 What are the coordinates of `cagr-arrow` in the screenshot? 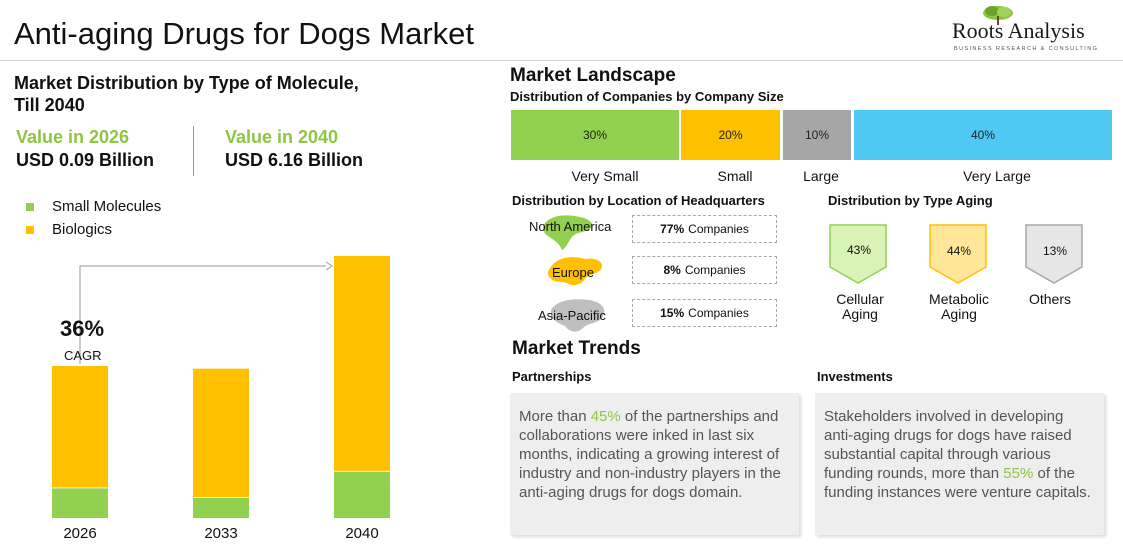 It's located at (202, 315).